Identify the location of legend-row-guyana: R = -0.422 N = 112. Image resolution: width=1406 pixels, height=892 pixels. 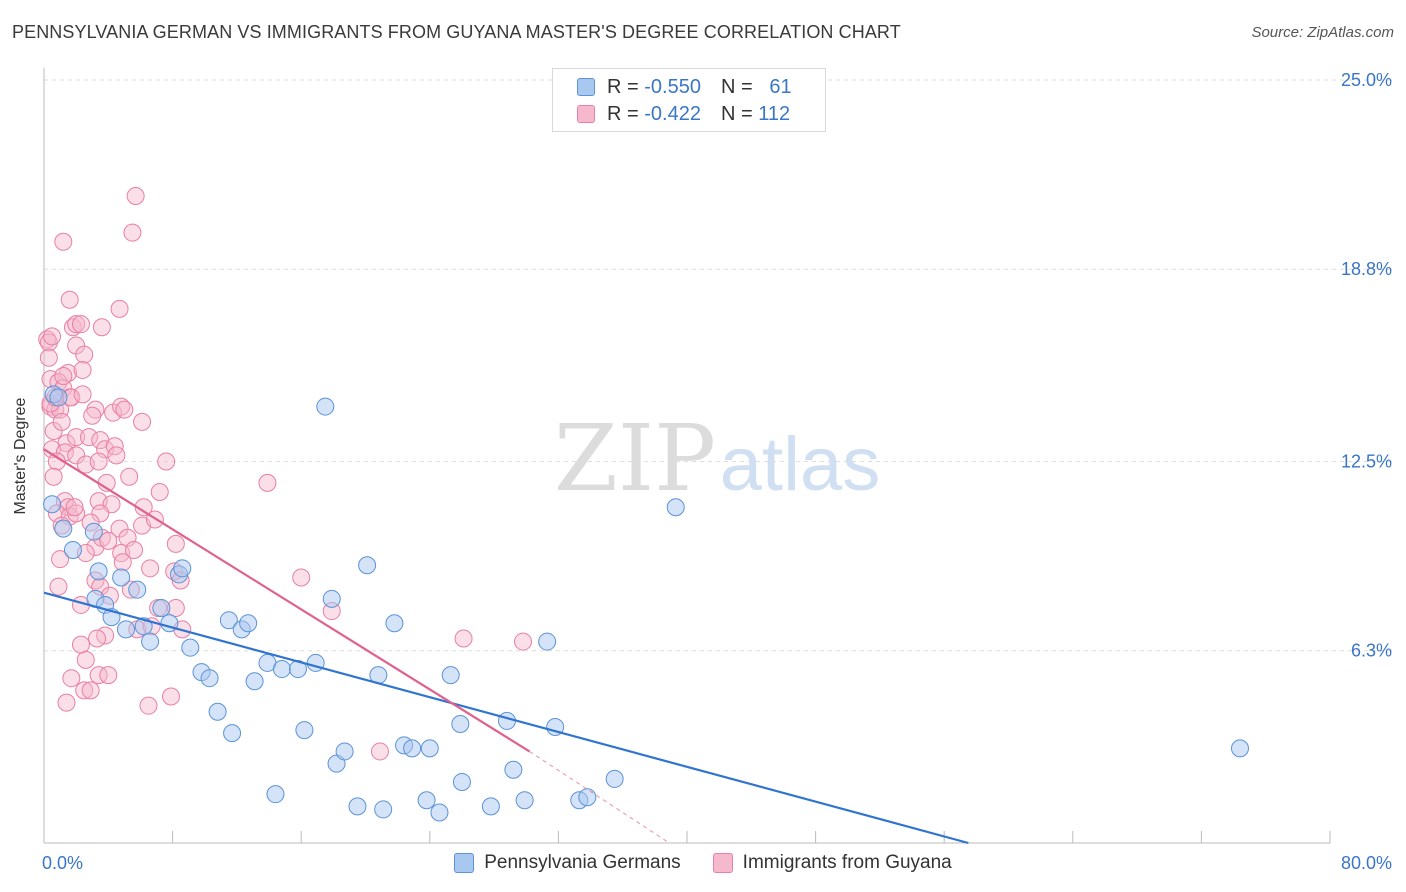
(683, 114).